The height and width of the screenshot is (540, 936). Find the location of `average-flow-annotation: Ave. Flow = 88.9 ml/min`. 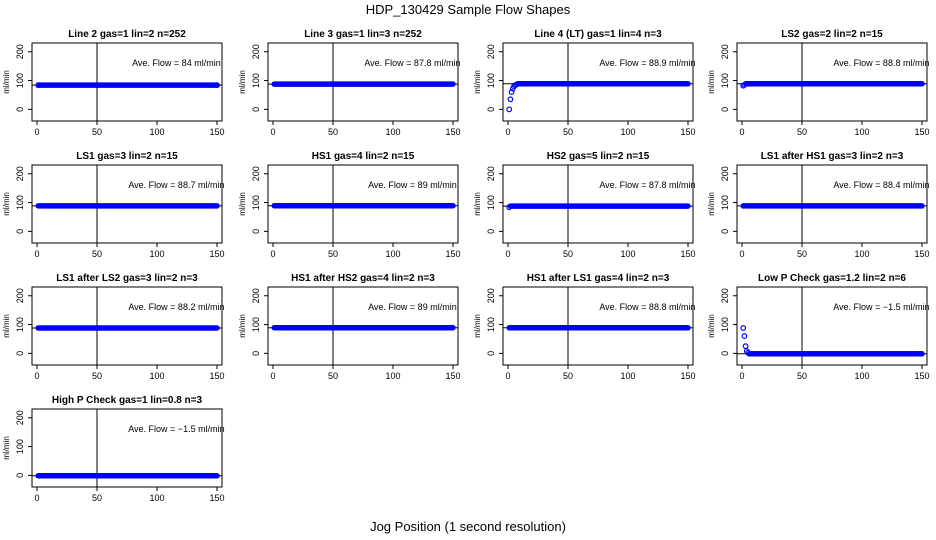

average-flow-annotation: Ave. Flow = 88.9 ml/min is located at coordinates (647, 63).